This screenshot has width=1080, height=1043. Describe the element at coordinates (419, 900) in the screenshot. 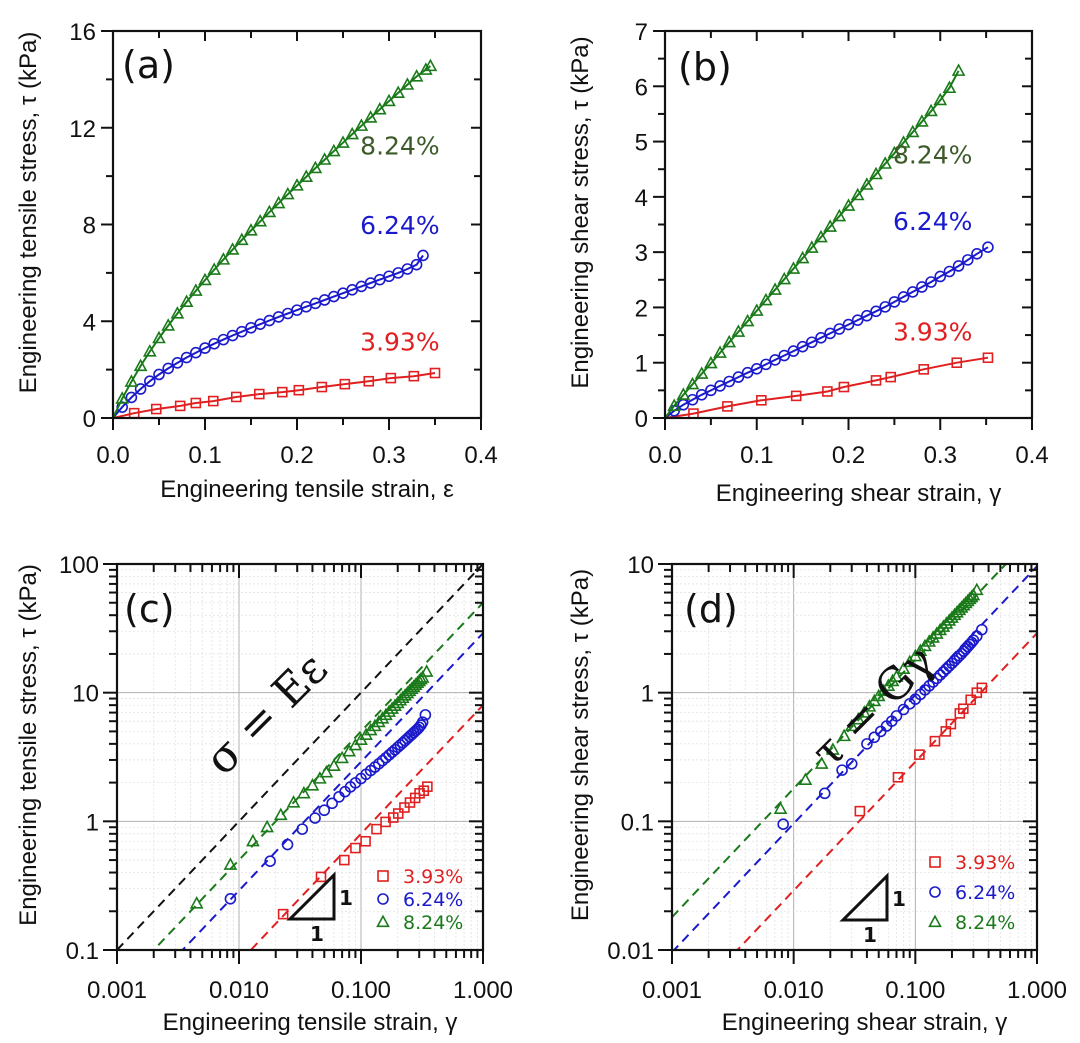

I see `legend: 3.93%6.24%8.24%` at that location.